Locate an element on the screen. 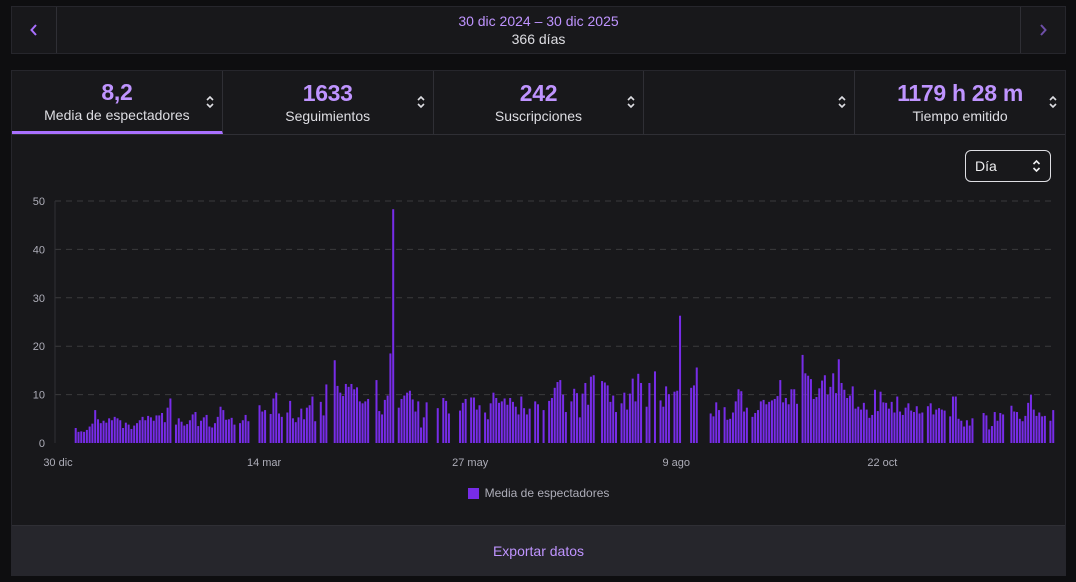 The image size is (1076, 582). tab-subscriptions: 242 Suscripciones is located at coordinates (539, 102).